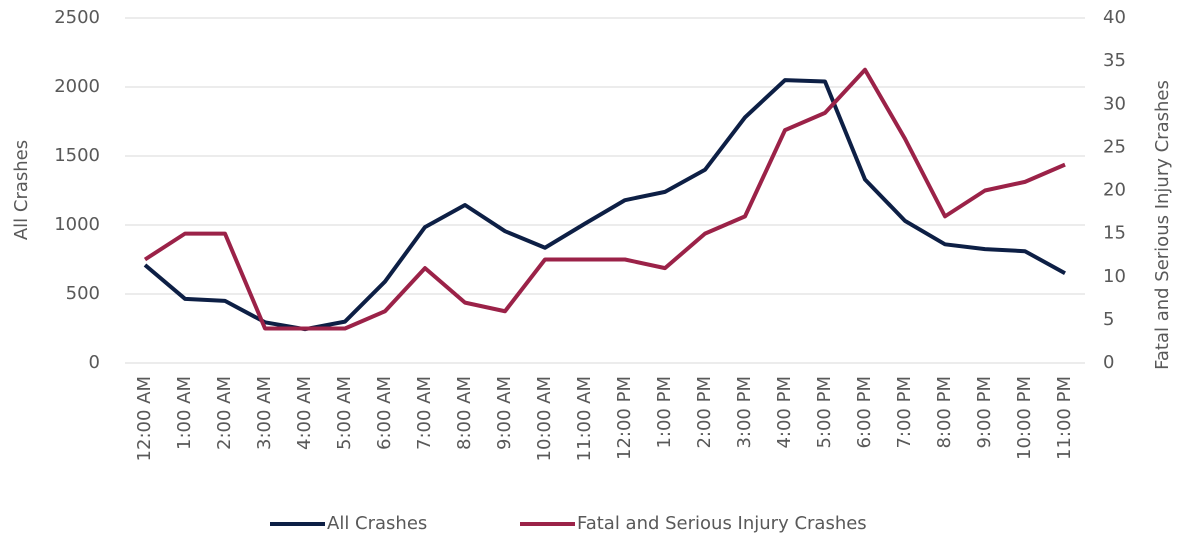 The height and width of the screenshot is (543, 1185). What do you see at coordinates (584, 418) in the screenshot?
I see `x-tick-label: 11:00 AM` at bounding box center [584, 418].